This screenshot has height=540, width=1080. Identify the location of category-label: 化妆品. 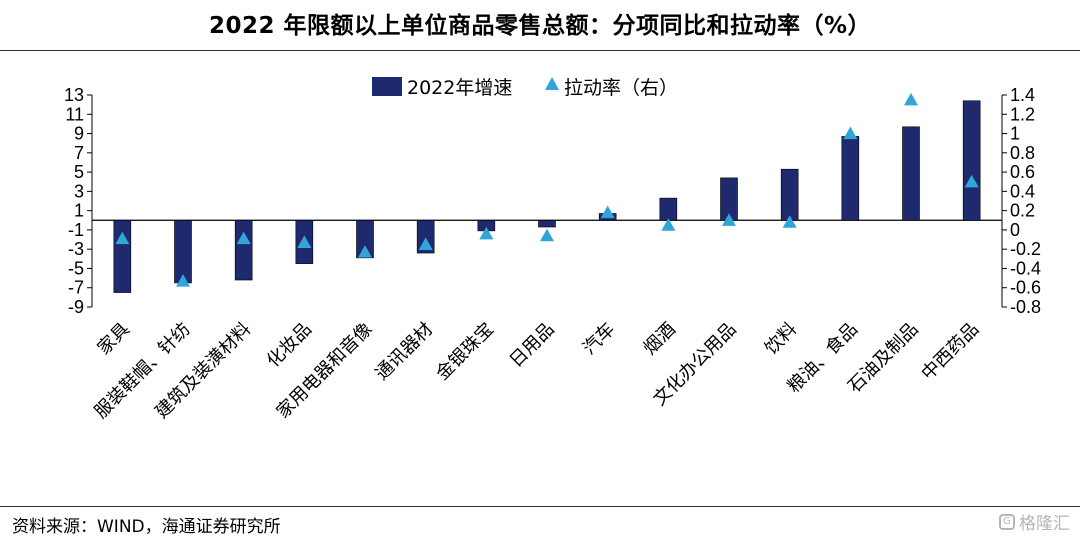
(289, 345).